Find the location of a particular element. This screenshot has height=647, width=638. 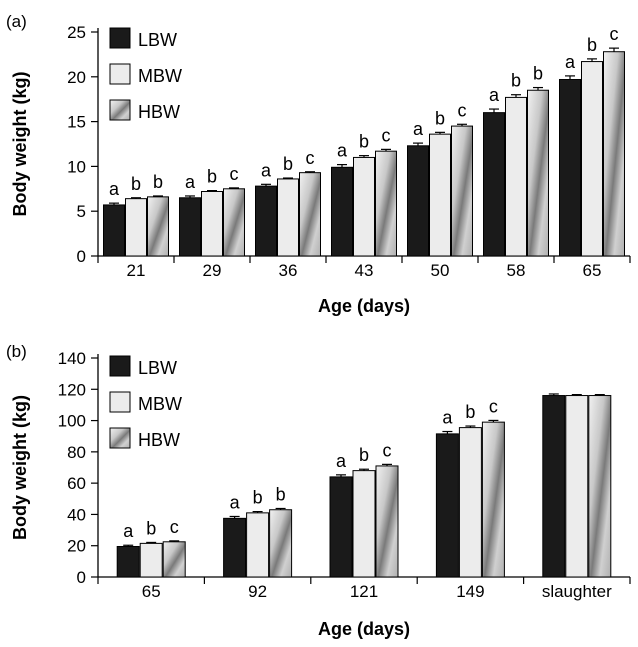

legend-swatch-mbw is located at coordinates (120, 74).